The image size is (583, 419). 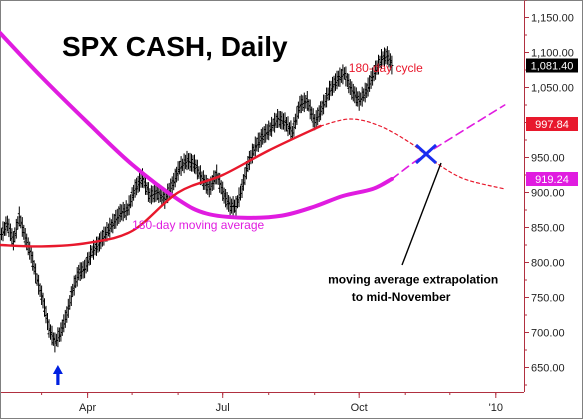 I want to click on y-tick-label: 900.00, so click(x=548, y=194).